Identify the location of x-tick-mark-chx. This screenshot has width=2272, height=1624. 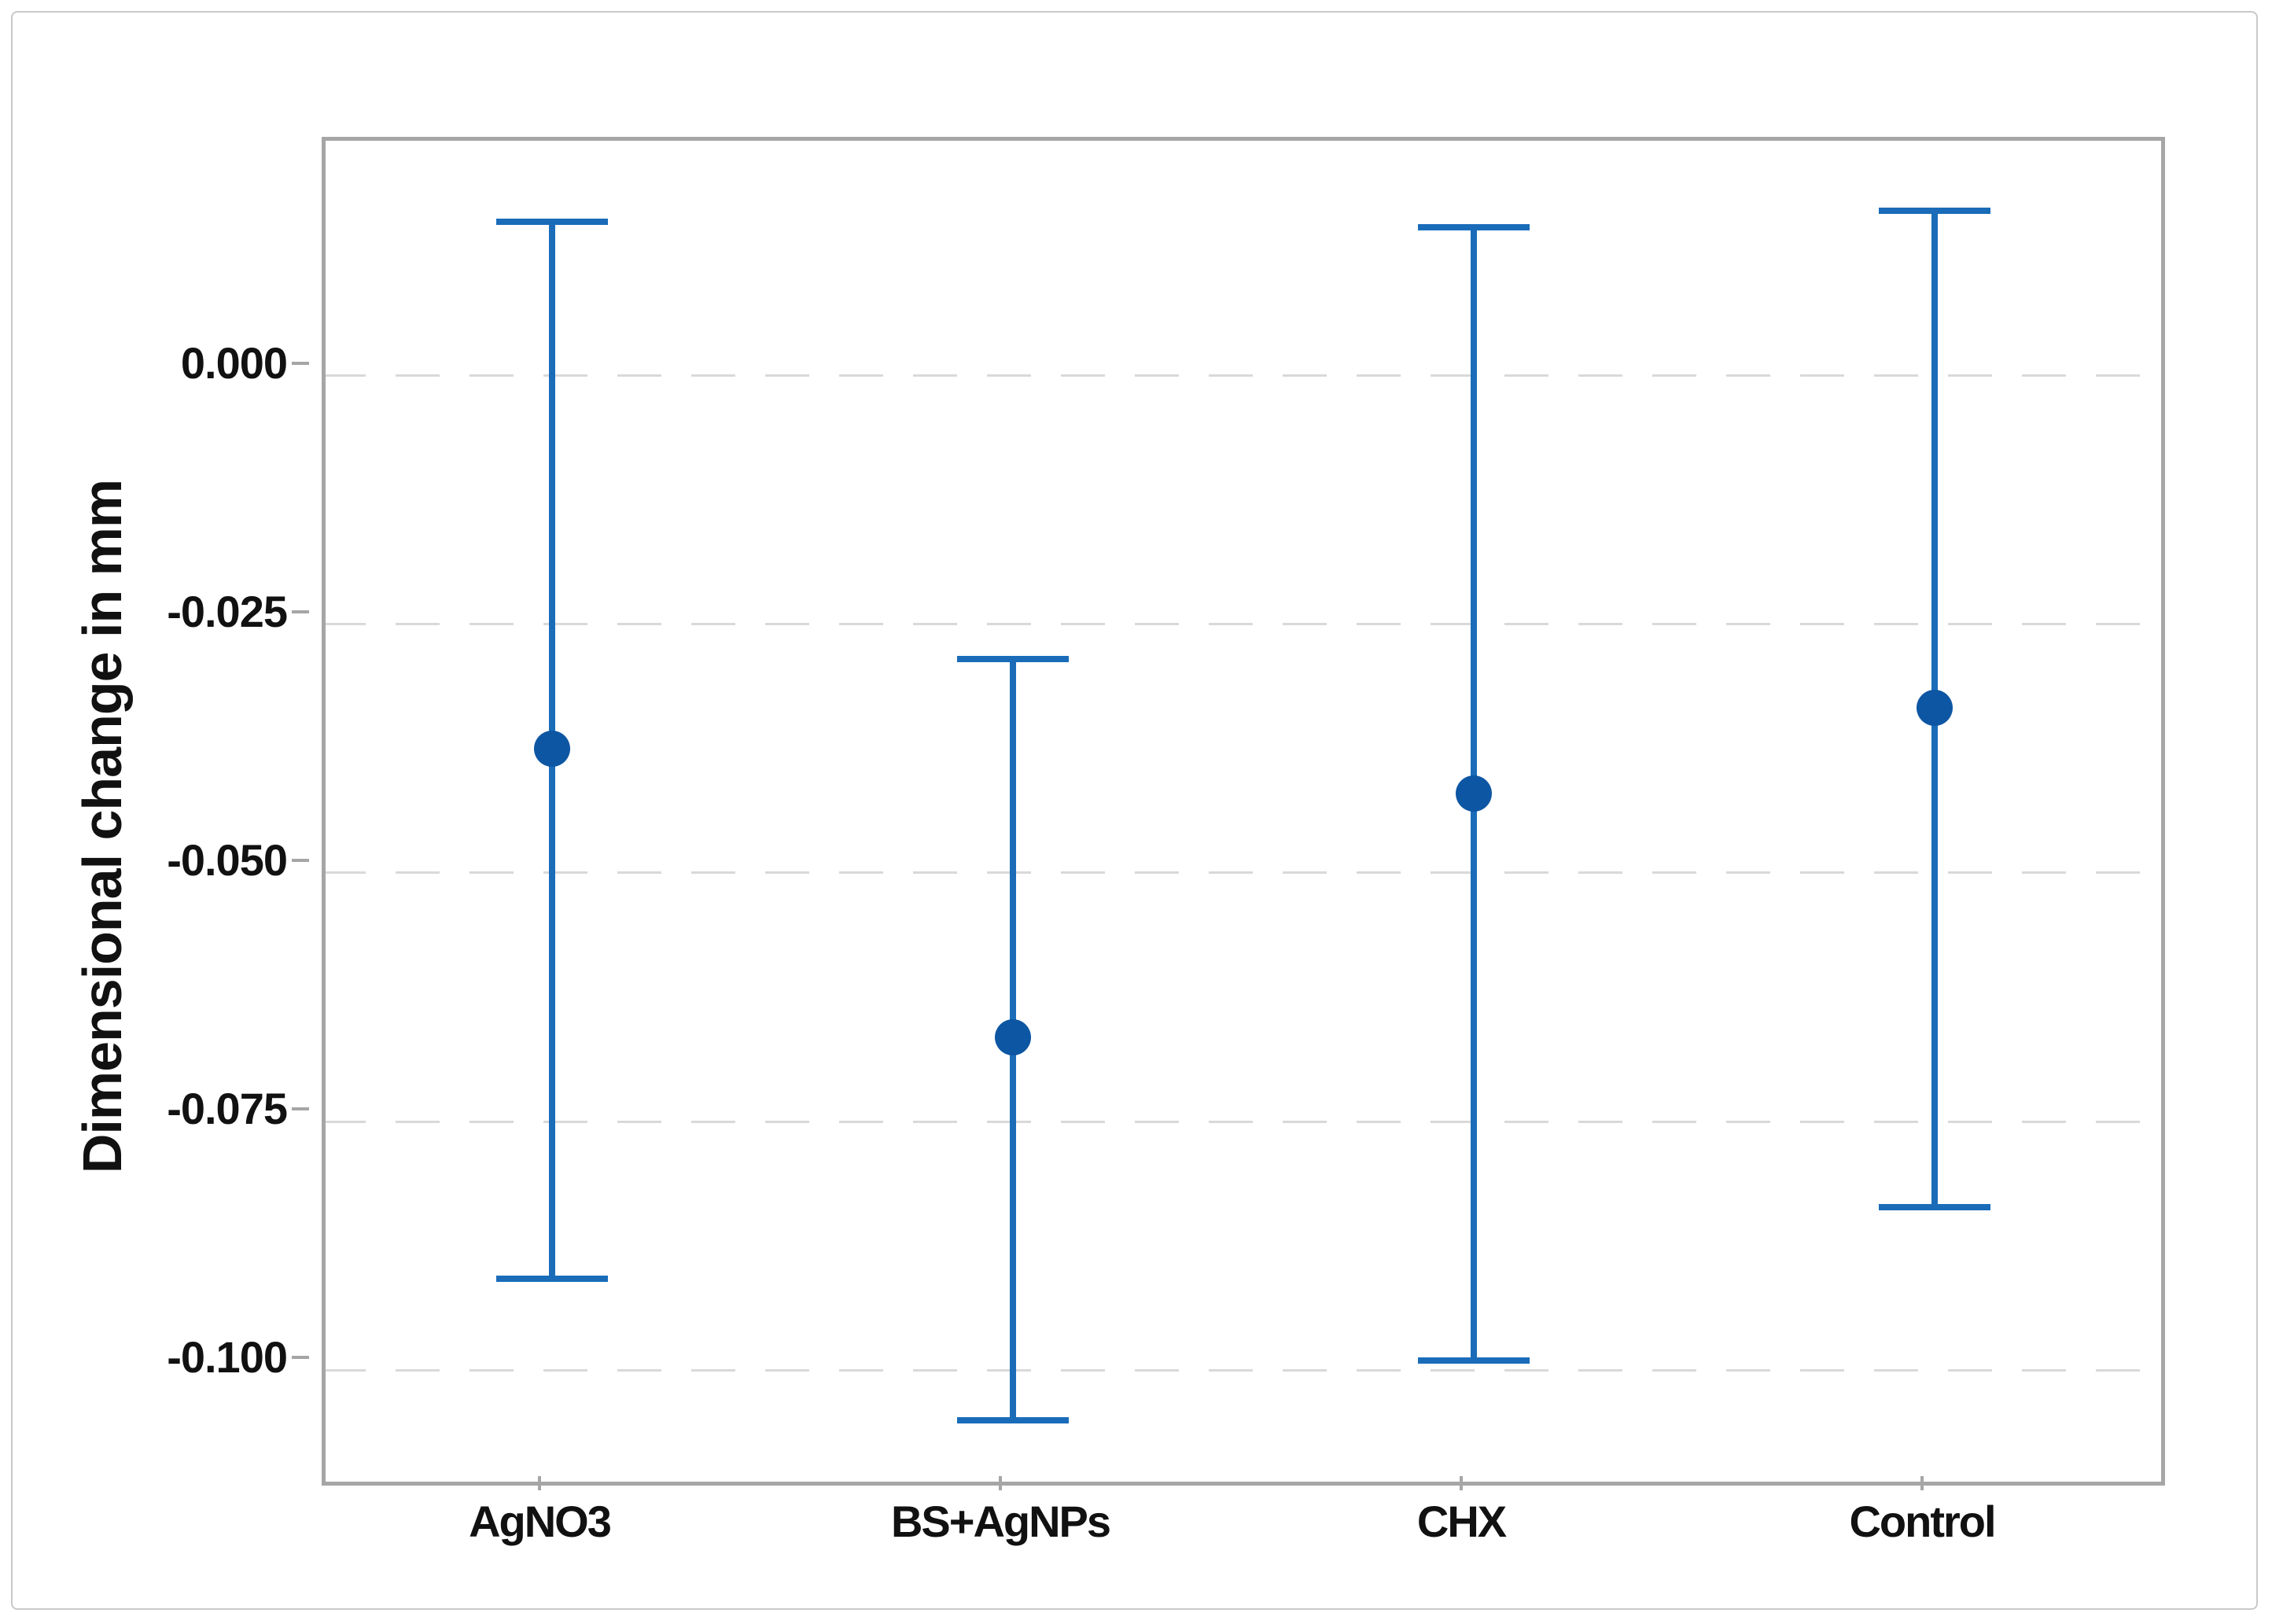
(1461, 1483).